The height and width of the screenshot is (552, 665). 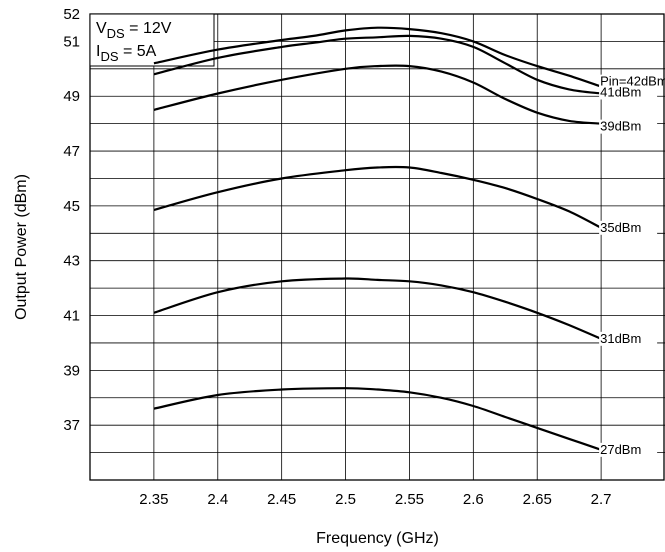 What do you see at coordinates (71, 425) in the screenshot?
I see `y-tick-label: 37` at bounding box center [71, 425].